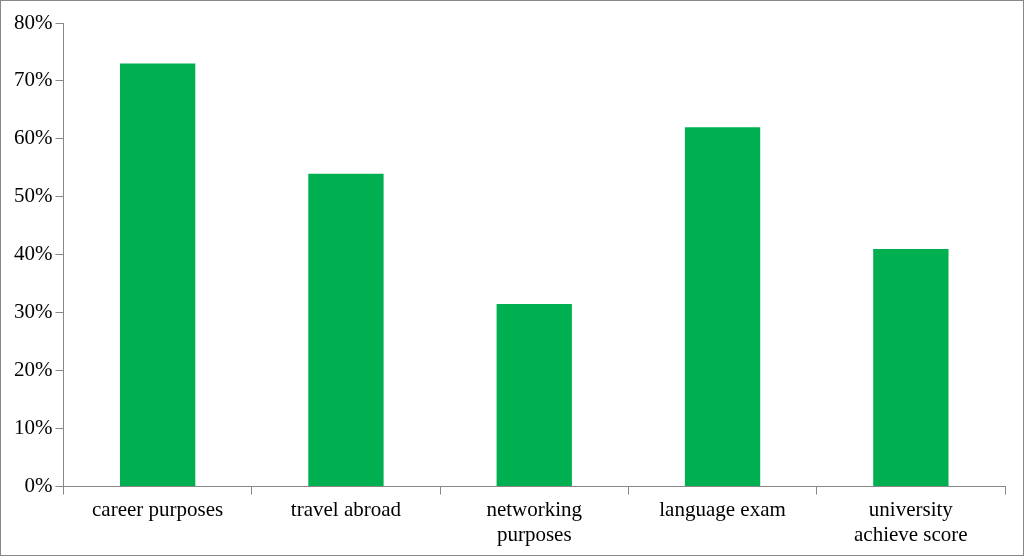 The height and width of the screenshot is (556, 1024). What do you see at coordinates (33, 369) in the screenshot?
I see `y-tick-label: 20%` at bounding box center [33, 369].